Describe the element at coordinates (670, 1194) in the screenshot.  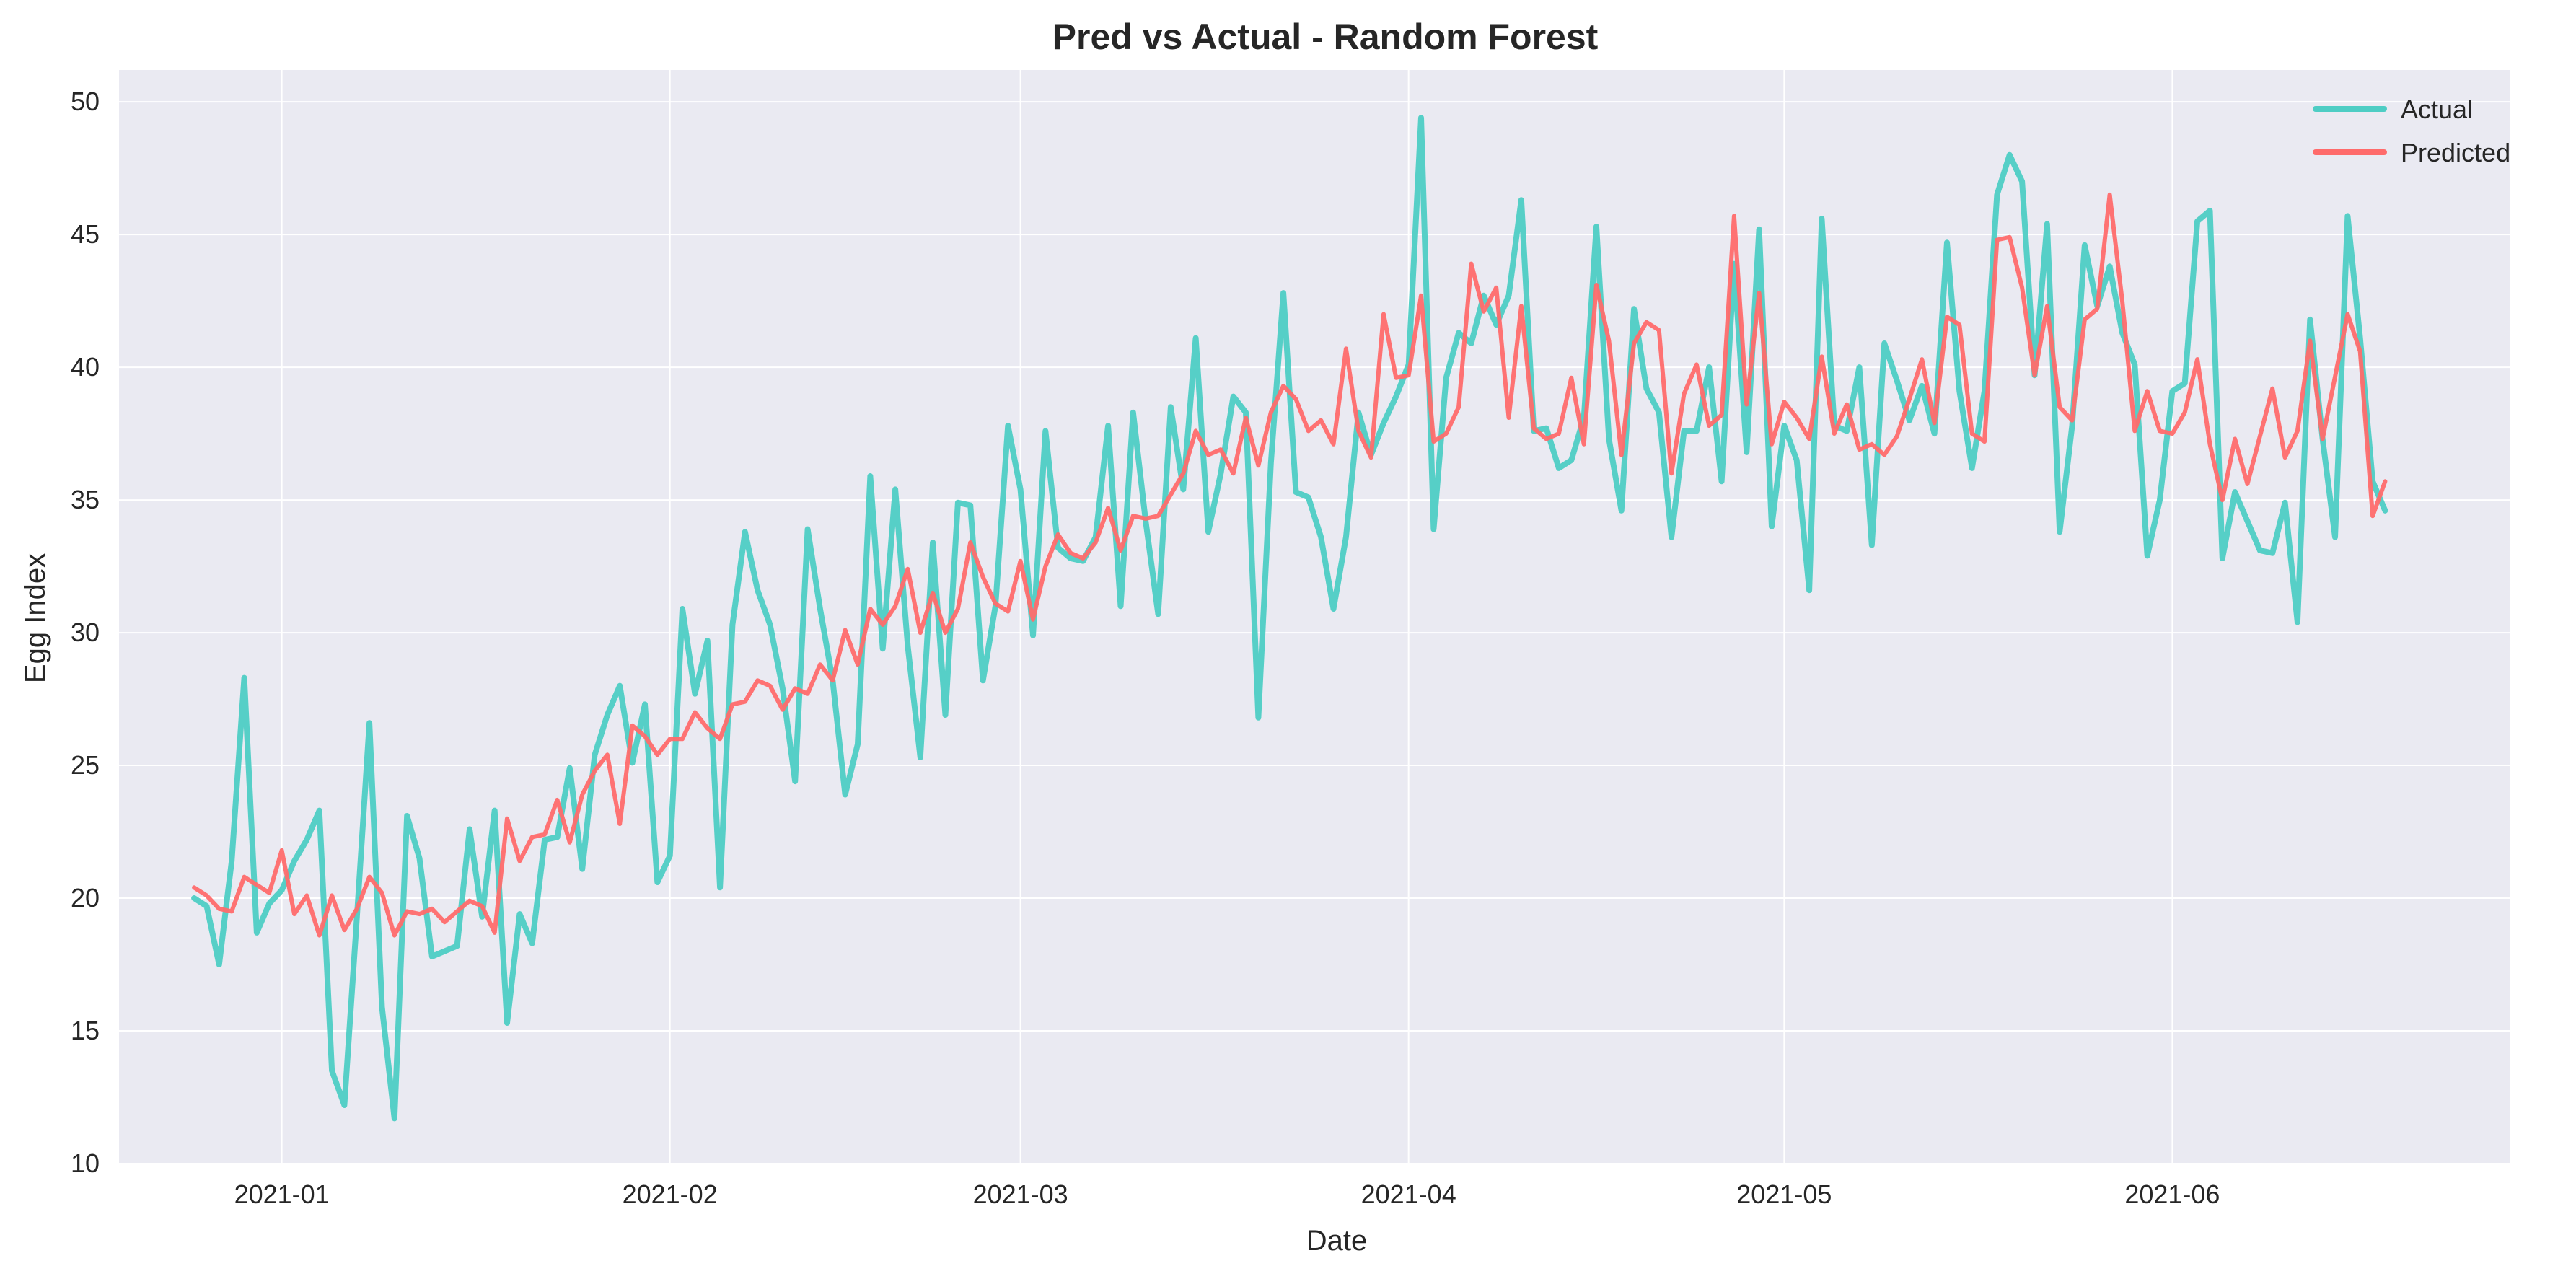
I see `x-tick-label: 2021-02` at that location.